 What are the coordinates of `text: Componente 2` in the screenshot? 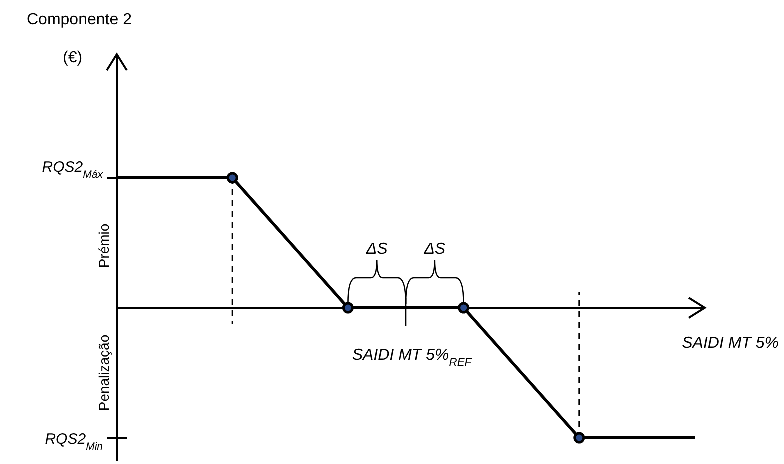 It's located at (79, 20).